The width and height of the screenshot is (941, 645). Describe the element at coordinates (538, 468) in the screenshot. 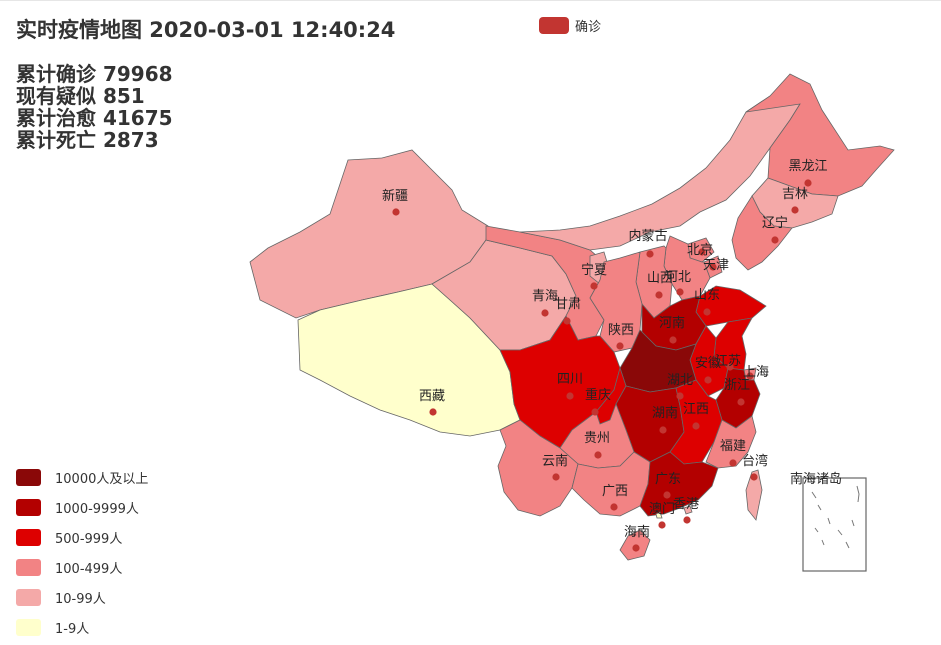

I see `province-云南` at that location.